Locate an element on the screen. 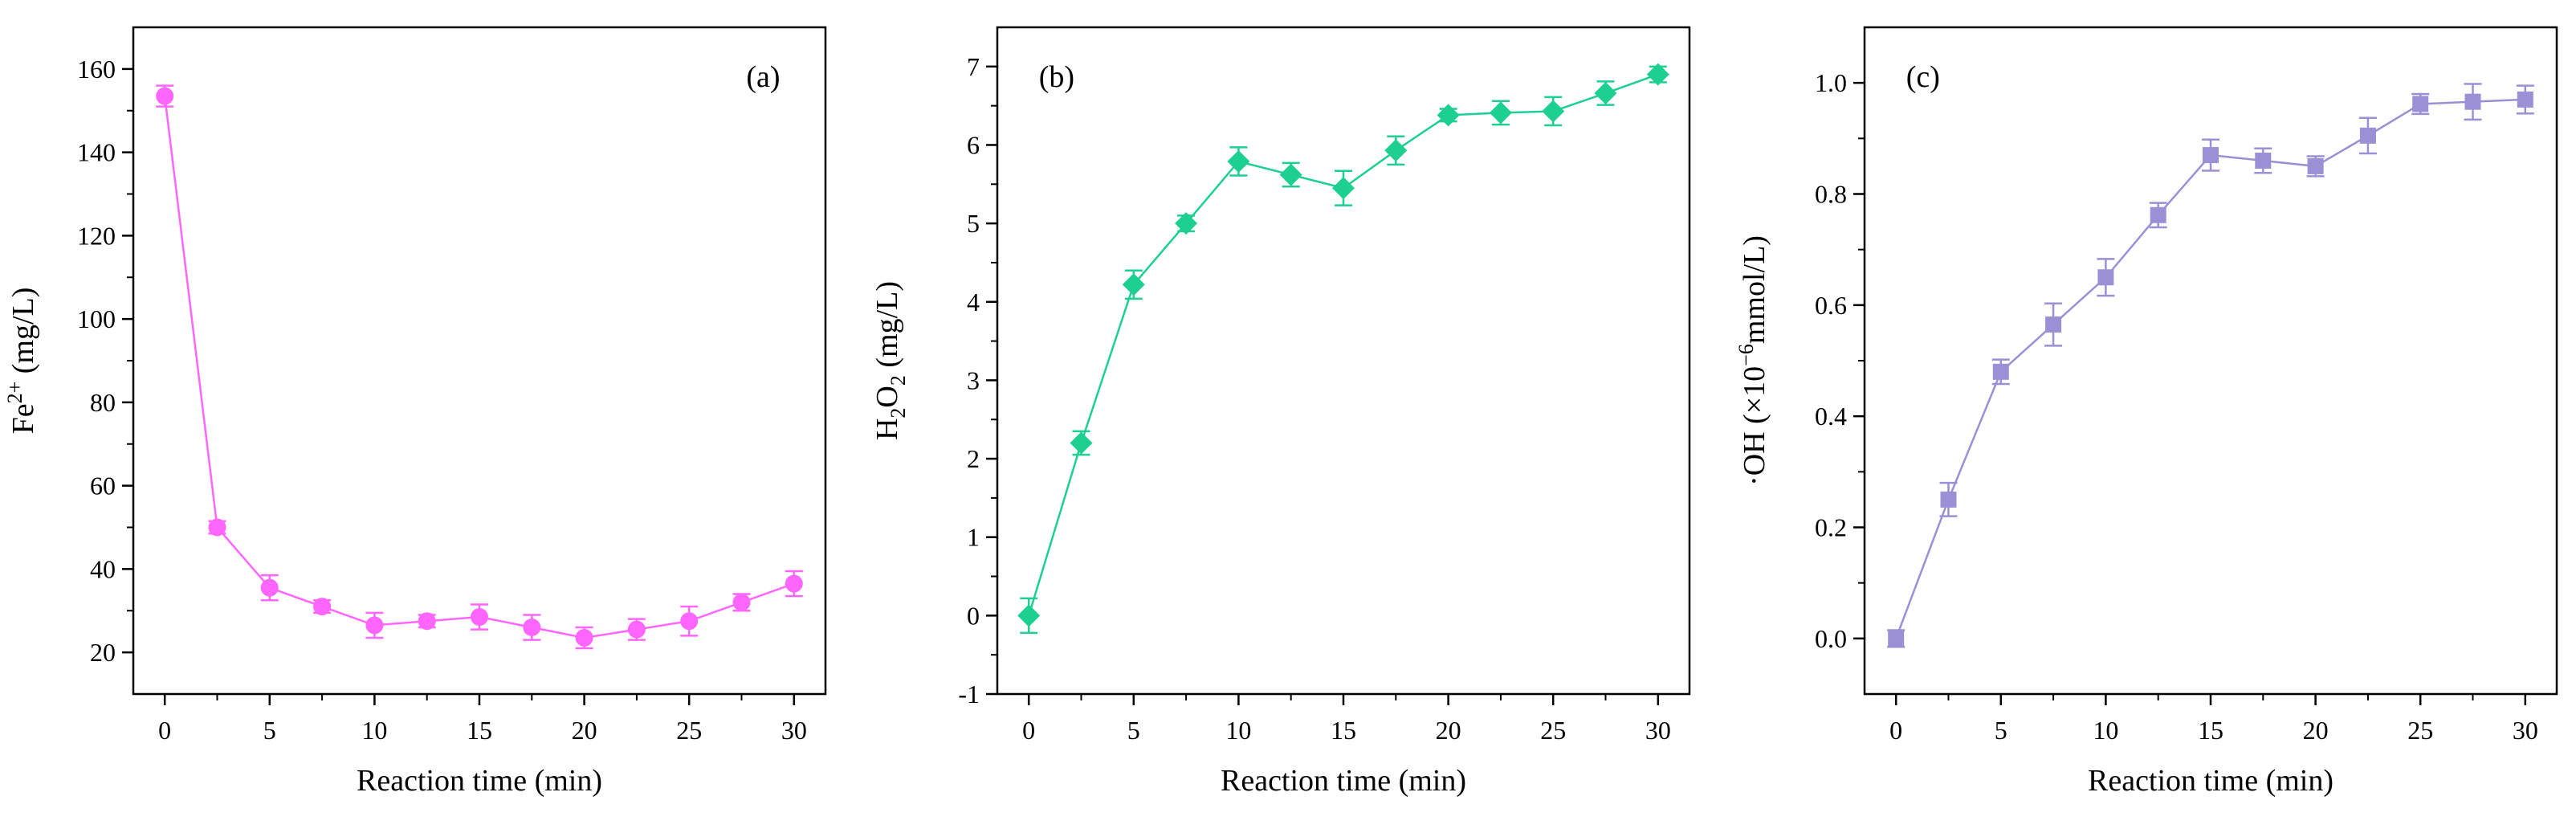 This screenshot has width=2576, height=833. y-tick-label: 100 is located at coordinates (96, 318).